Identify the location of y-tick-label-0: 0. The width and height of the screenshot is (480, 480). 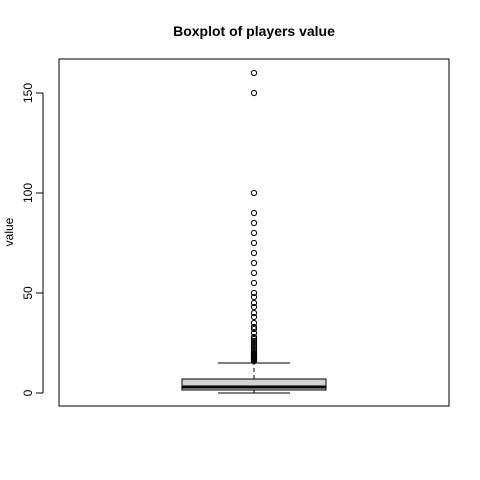
(28, 392).